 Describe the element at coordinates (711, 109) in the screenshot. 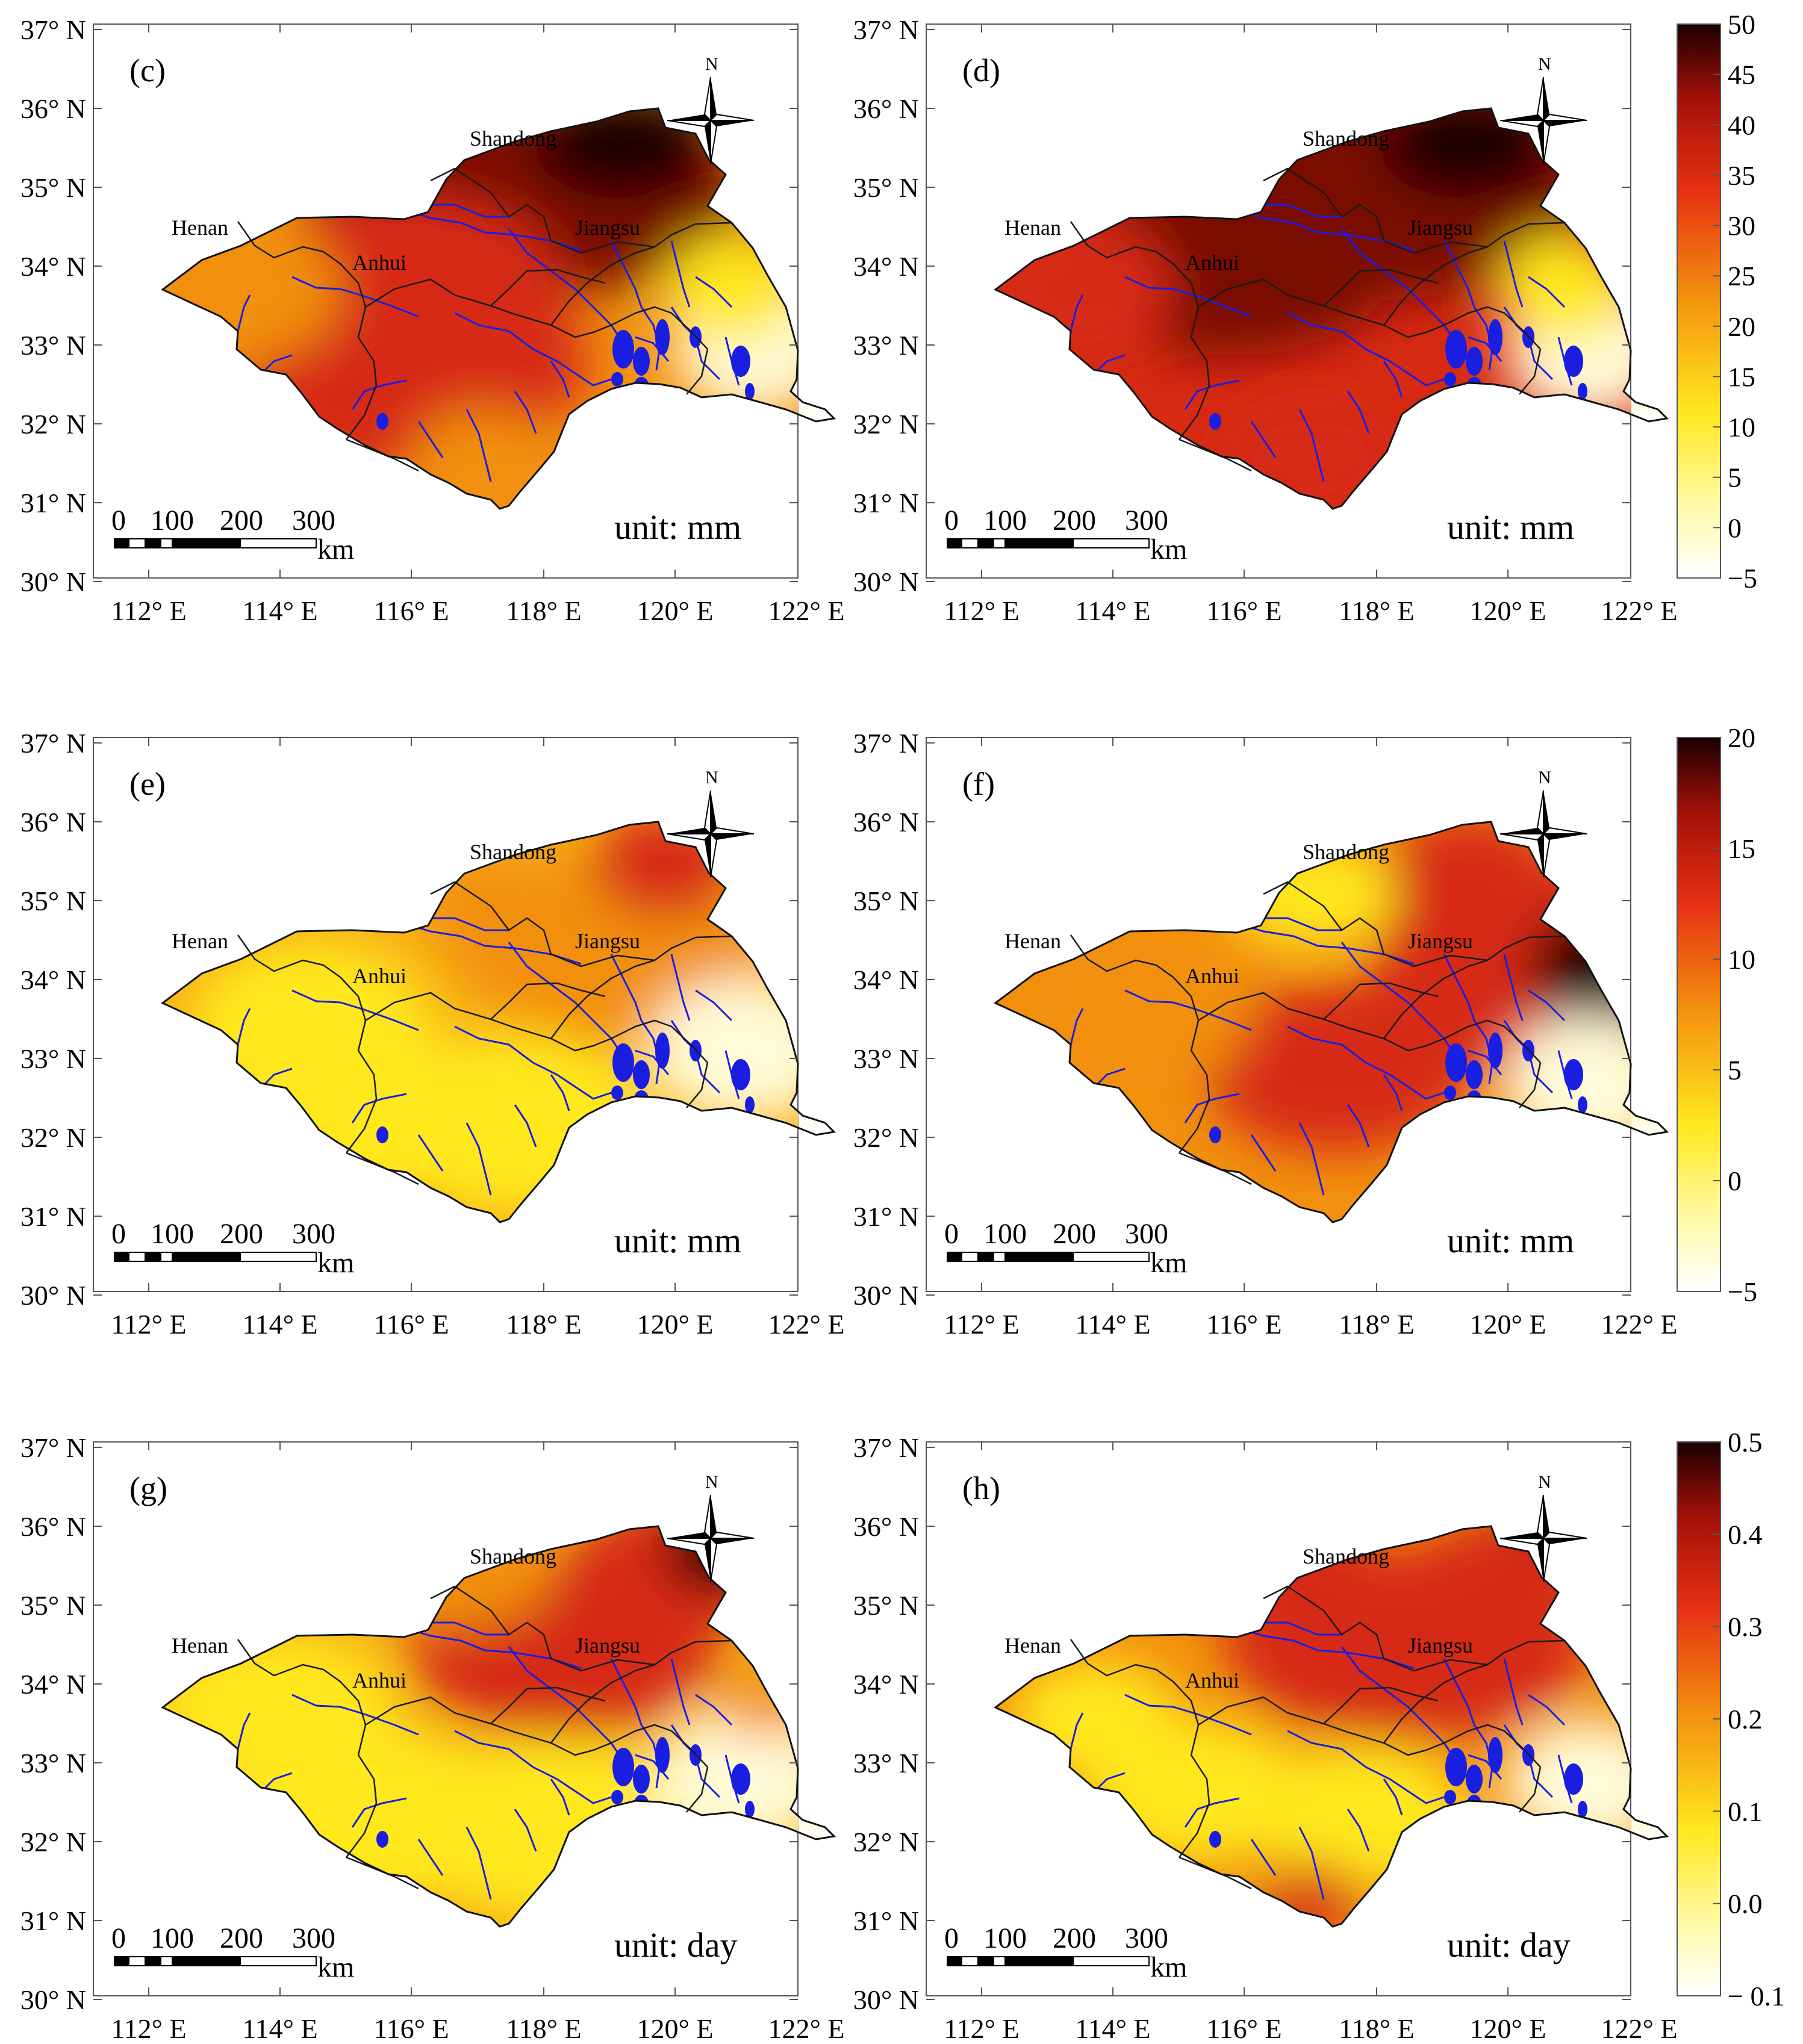

I see `north-arrow-icon: N` at that location.